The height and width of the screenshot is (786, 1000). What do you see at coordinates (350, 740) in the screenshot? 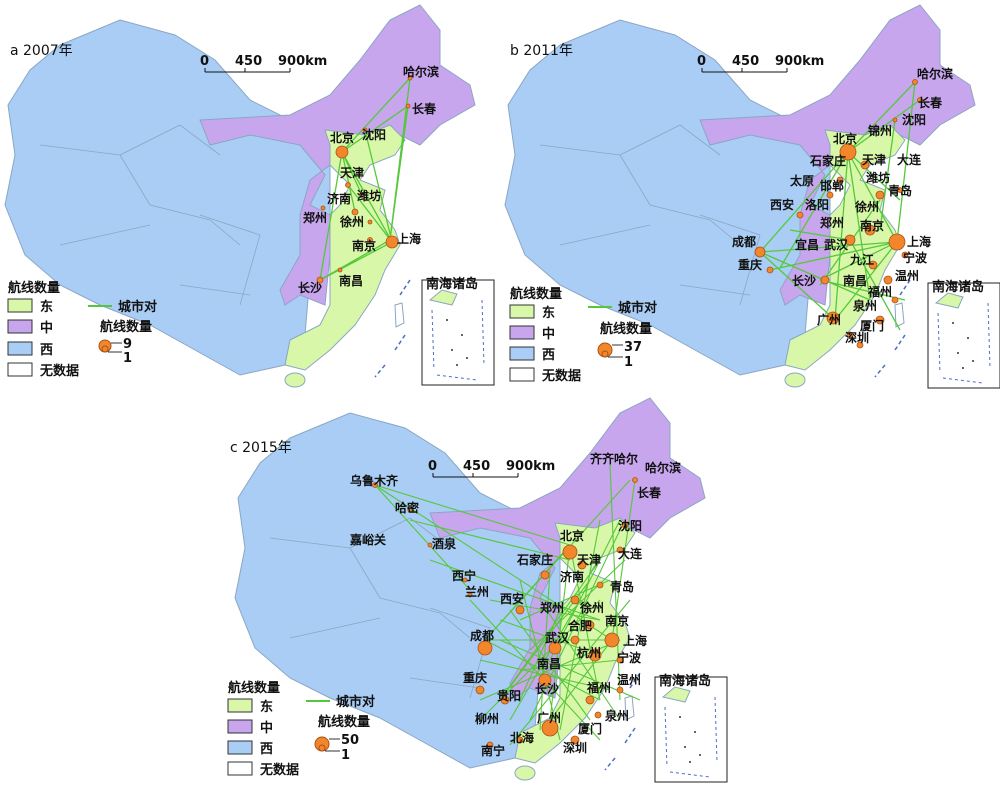
I see `svg-text: 50` at bounding box center [350, 740].